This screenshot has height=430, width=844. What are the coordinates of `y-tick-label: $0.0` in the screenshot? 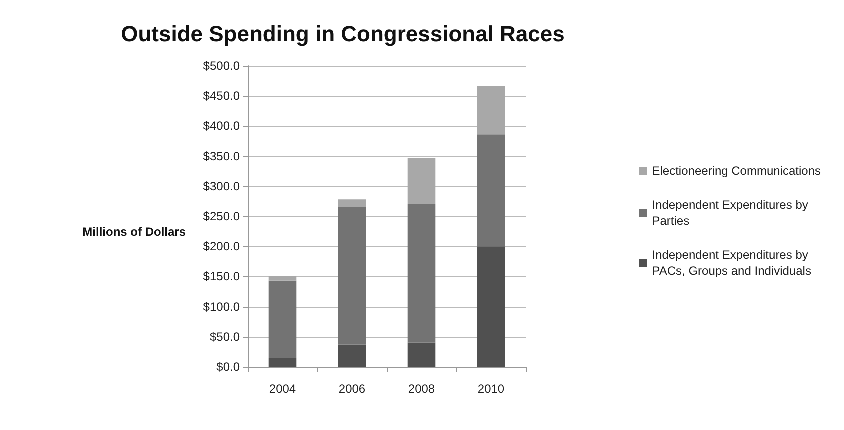 It's located at (228, 367).